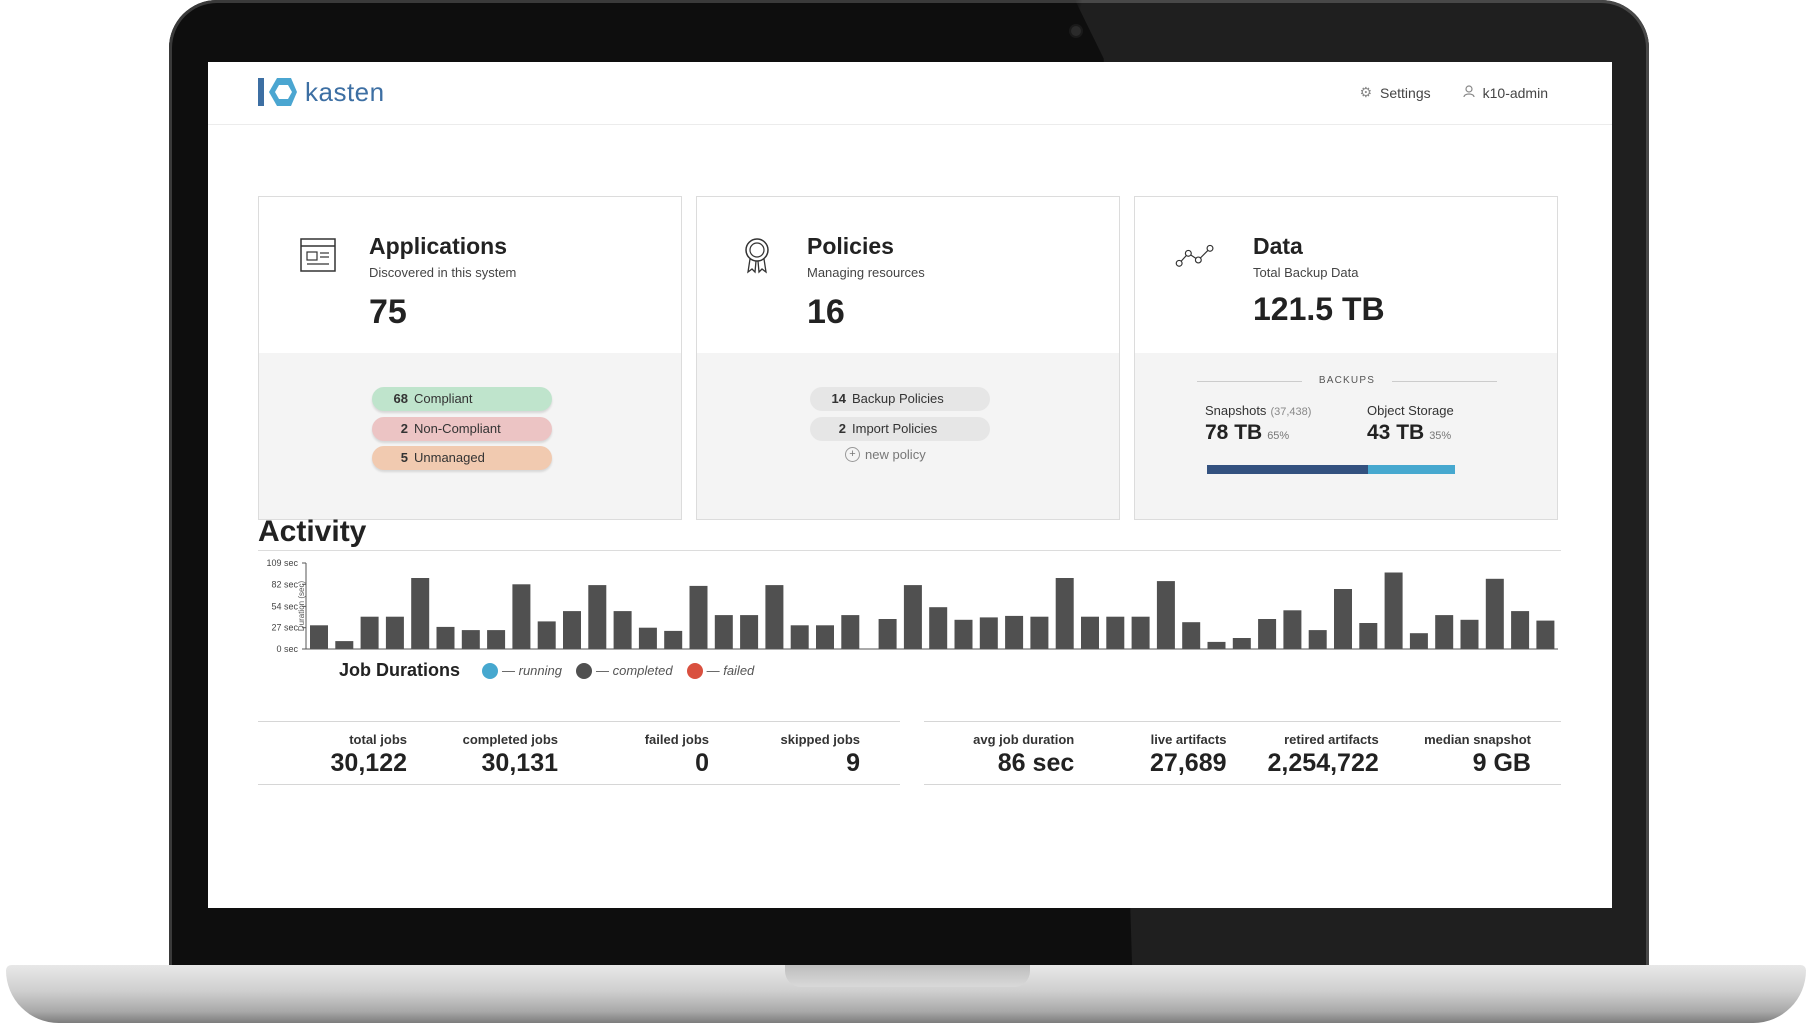  I want to click on stat-label: median snapshot, so click(1477, 739).